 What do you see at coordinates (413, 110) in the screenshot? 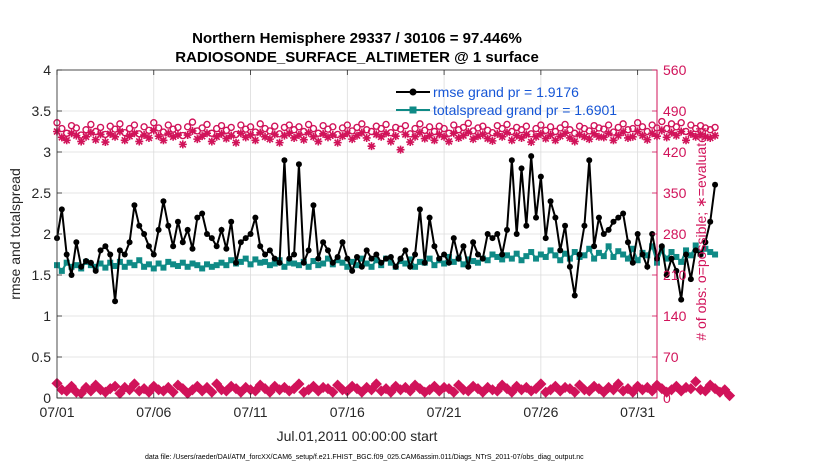
I see `legend-totalspread-marker` at bounding box center [413, 110].